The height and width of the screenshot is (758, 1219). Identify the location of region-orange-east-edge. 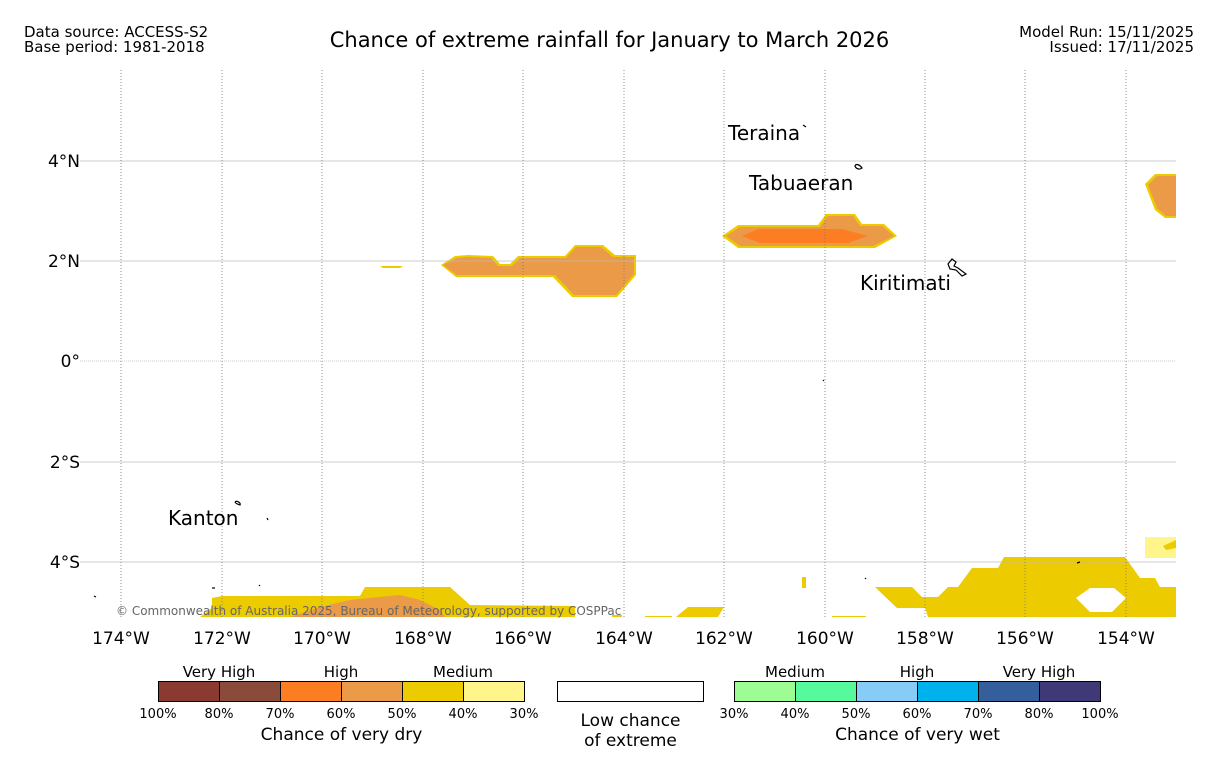
(1162, 196).